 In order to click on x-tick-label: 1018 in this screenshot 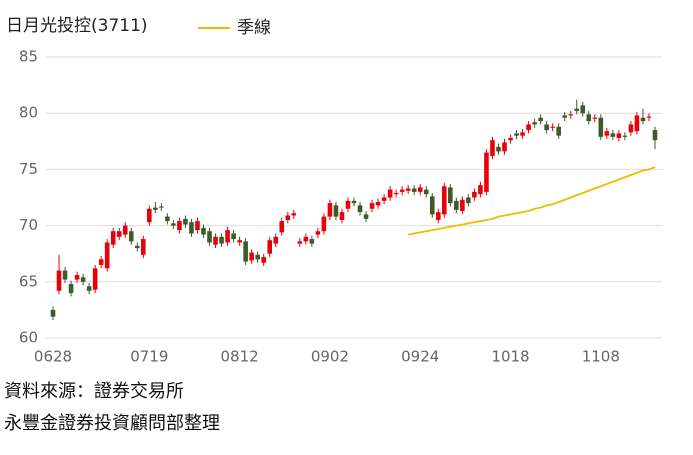, I will do `click(510, 357)`.